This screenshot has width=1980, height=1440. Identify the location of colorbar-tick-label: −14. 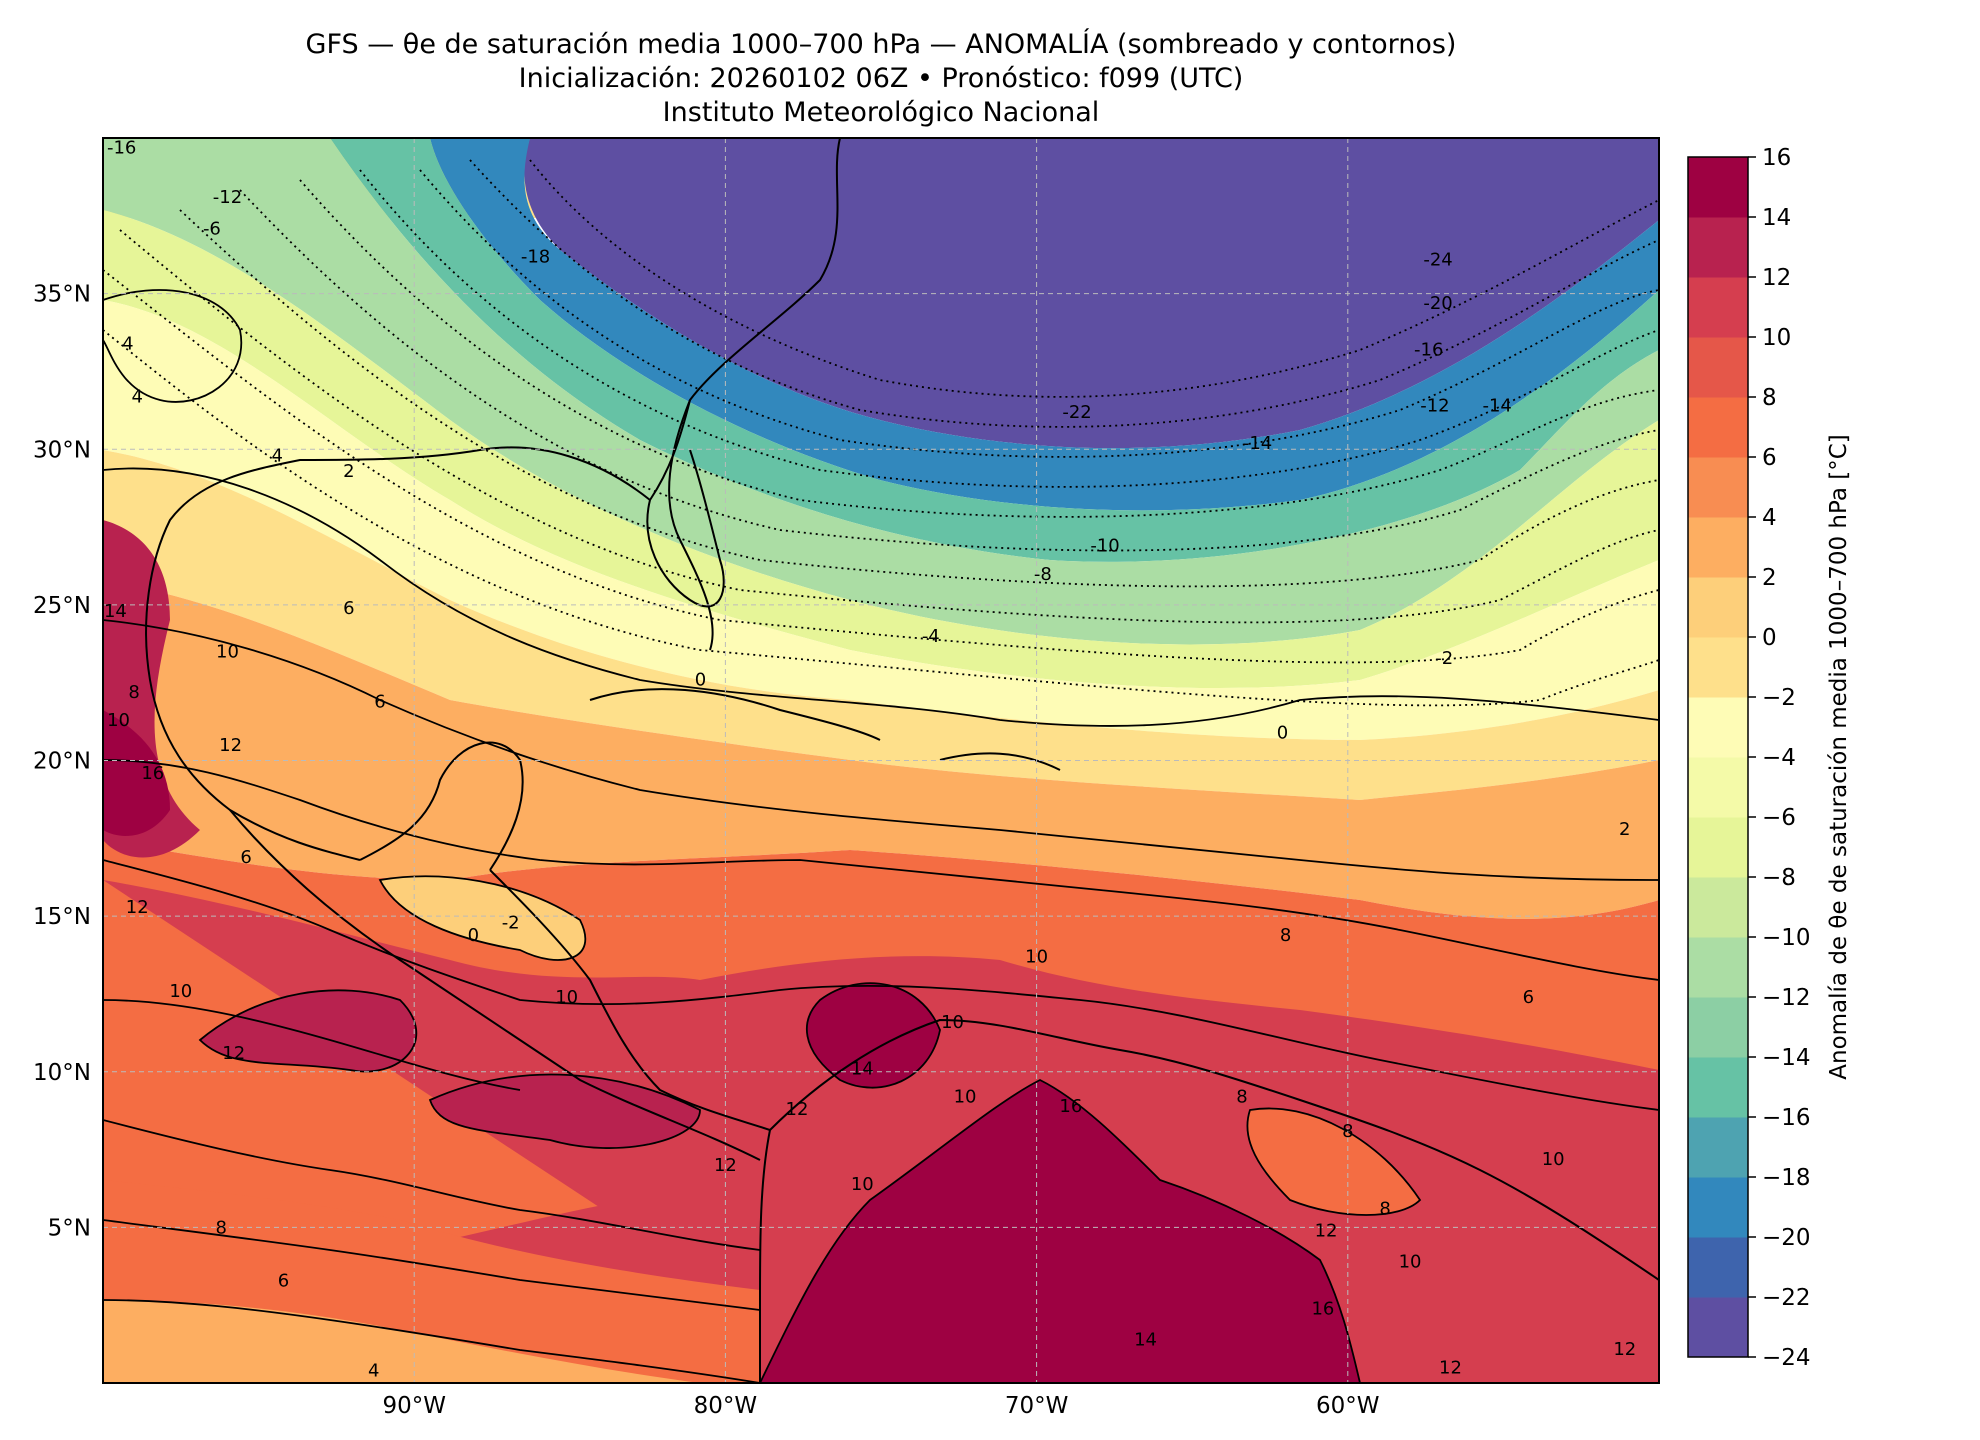
(1786, 1058).